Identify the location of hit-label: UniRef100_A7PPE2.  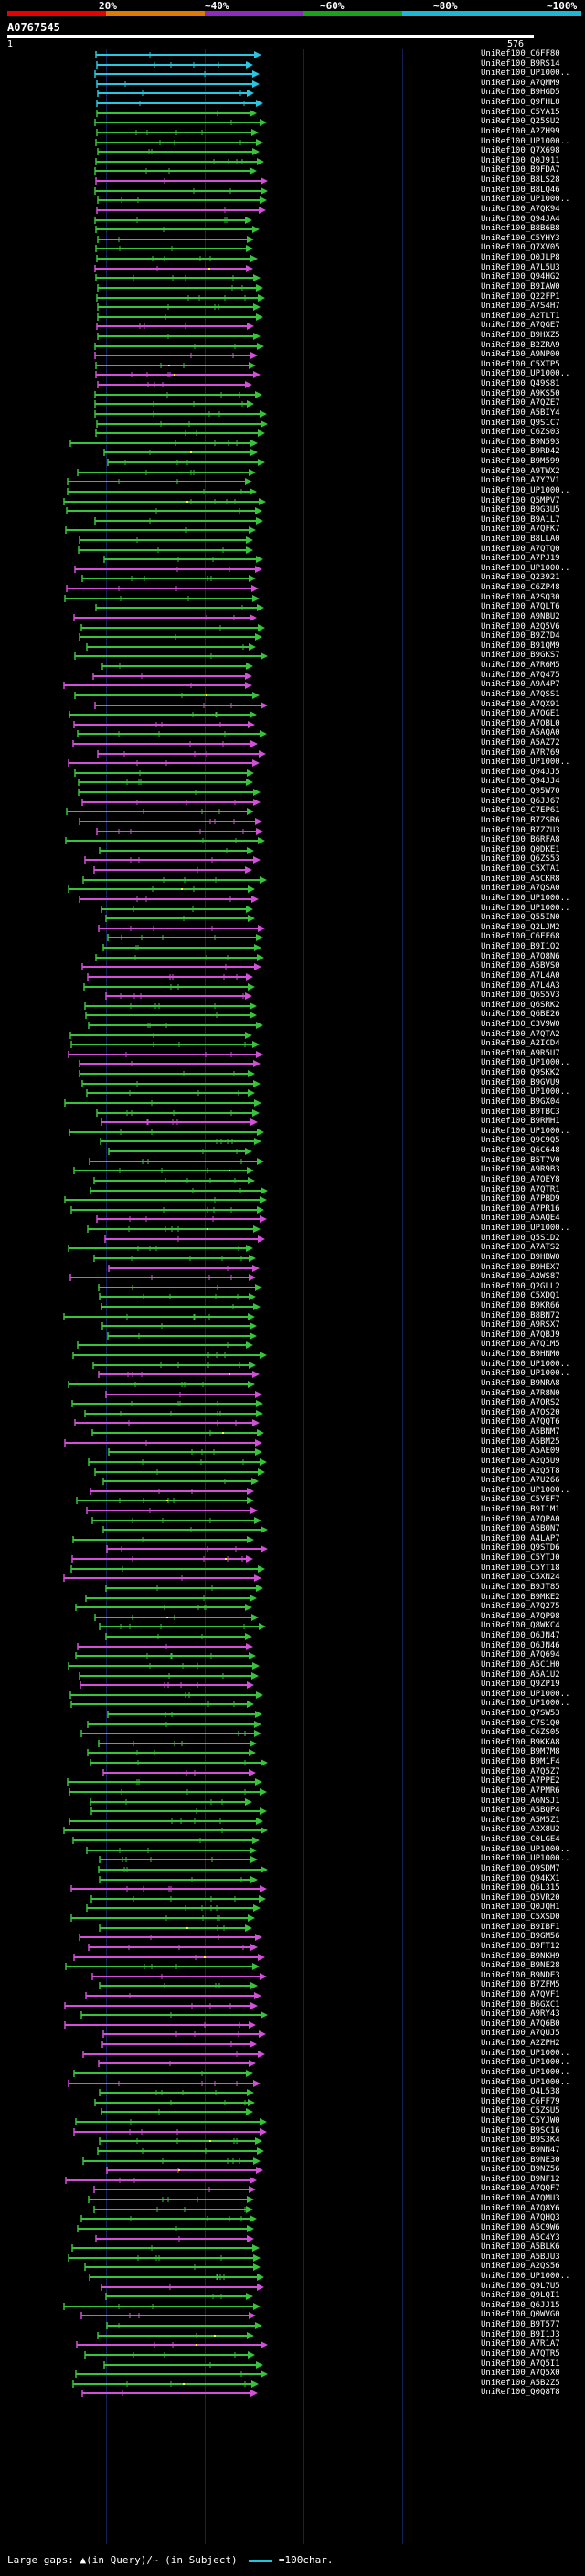
(520, 1781).